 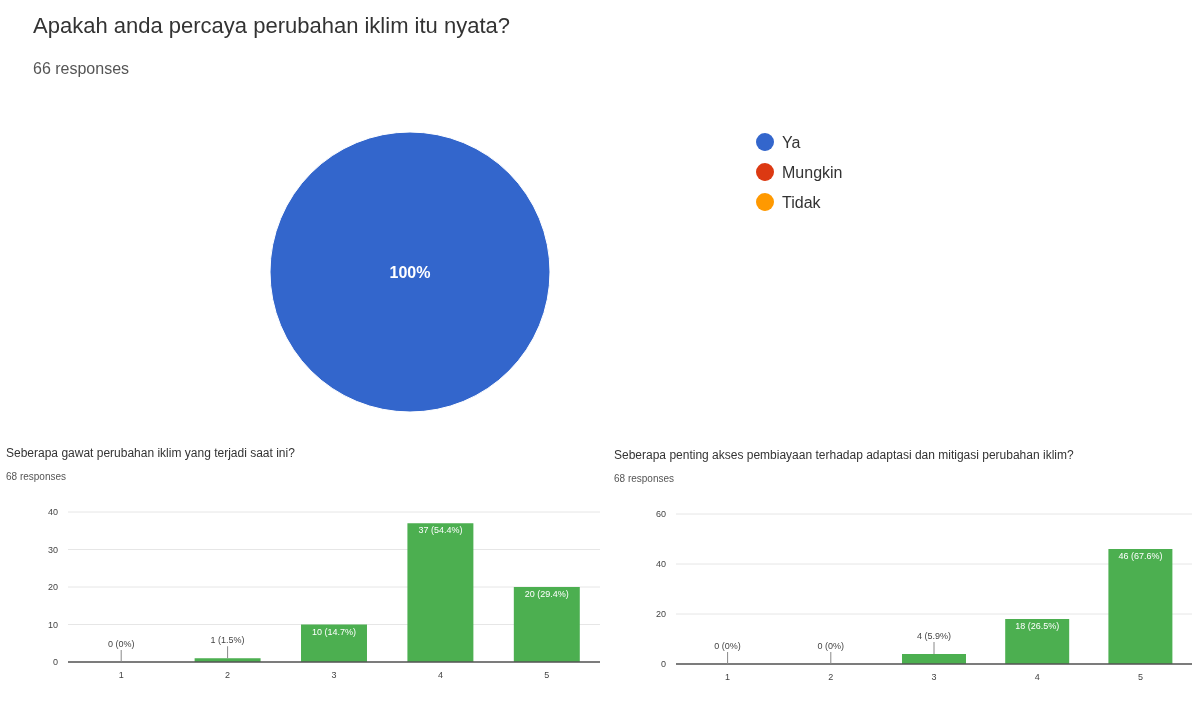 What do you see at coordinates (334, 631) in the screenshot?
I see `data-label: 10 (14.7%)` at bounding box center [334, 631].